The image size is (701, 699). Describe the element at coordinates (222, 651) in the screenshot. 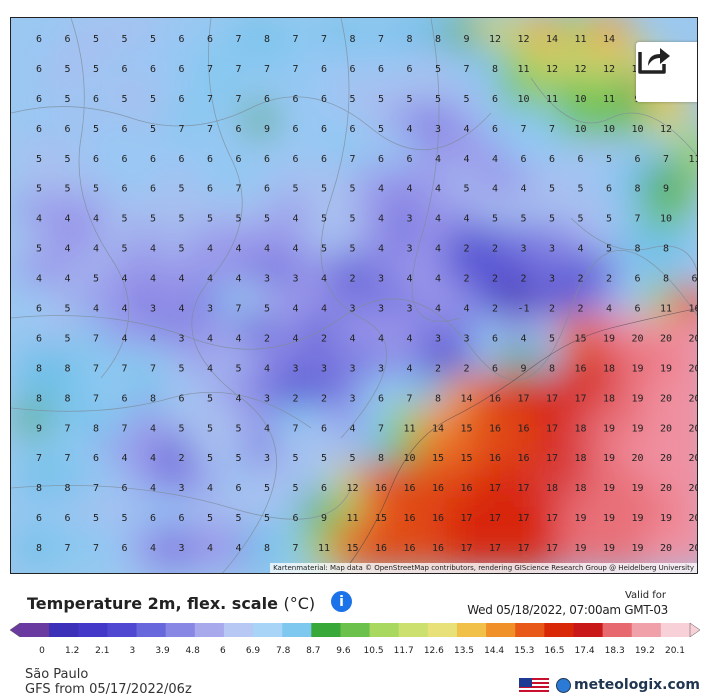

I see `scale-tick-label: 6` at that location.